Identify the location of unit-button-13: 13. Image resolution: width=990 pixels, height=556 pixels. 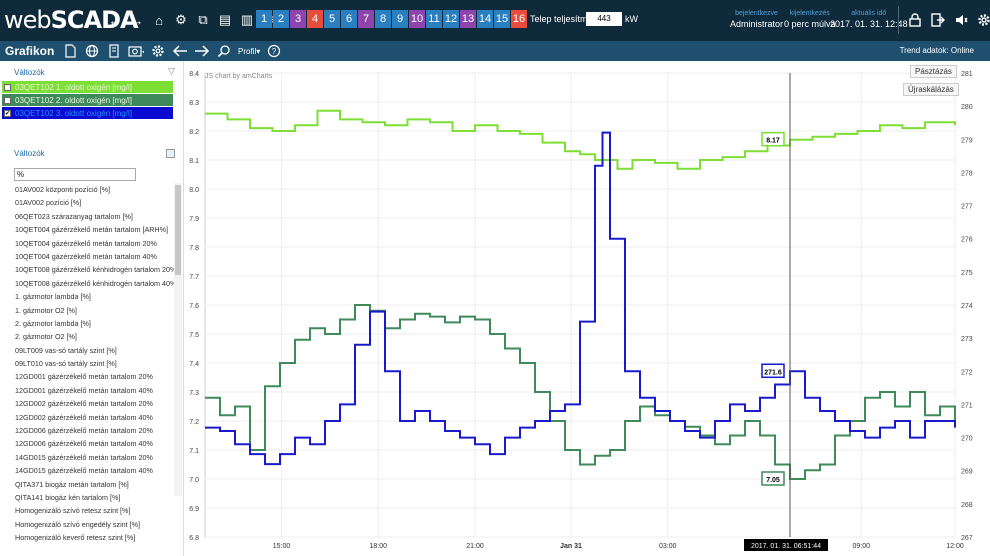
(468, 19).